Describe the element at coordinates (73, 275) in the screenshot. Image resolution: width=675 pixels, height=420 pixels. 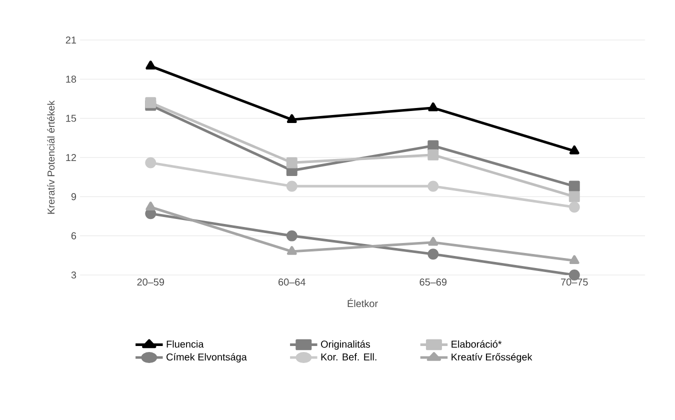
I see `y-tick-label: 3` at that location.